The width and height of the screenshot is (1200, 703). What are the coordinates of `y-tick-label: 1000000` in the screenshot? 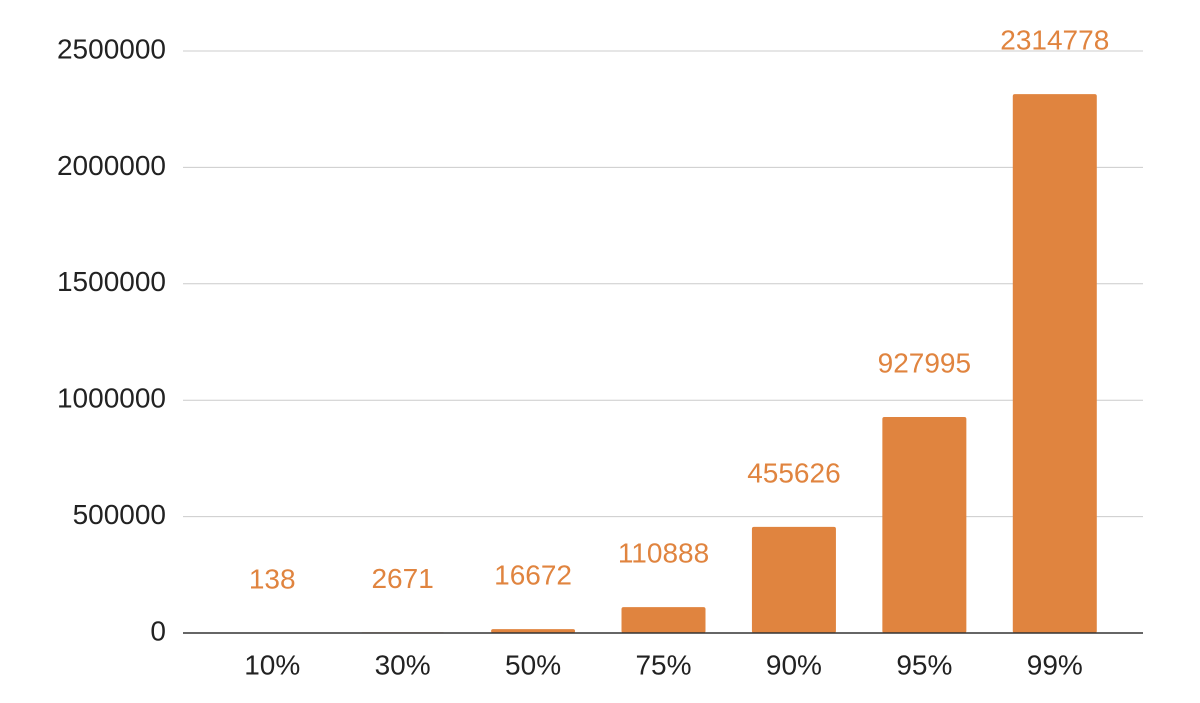 It's located at (111, 398).